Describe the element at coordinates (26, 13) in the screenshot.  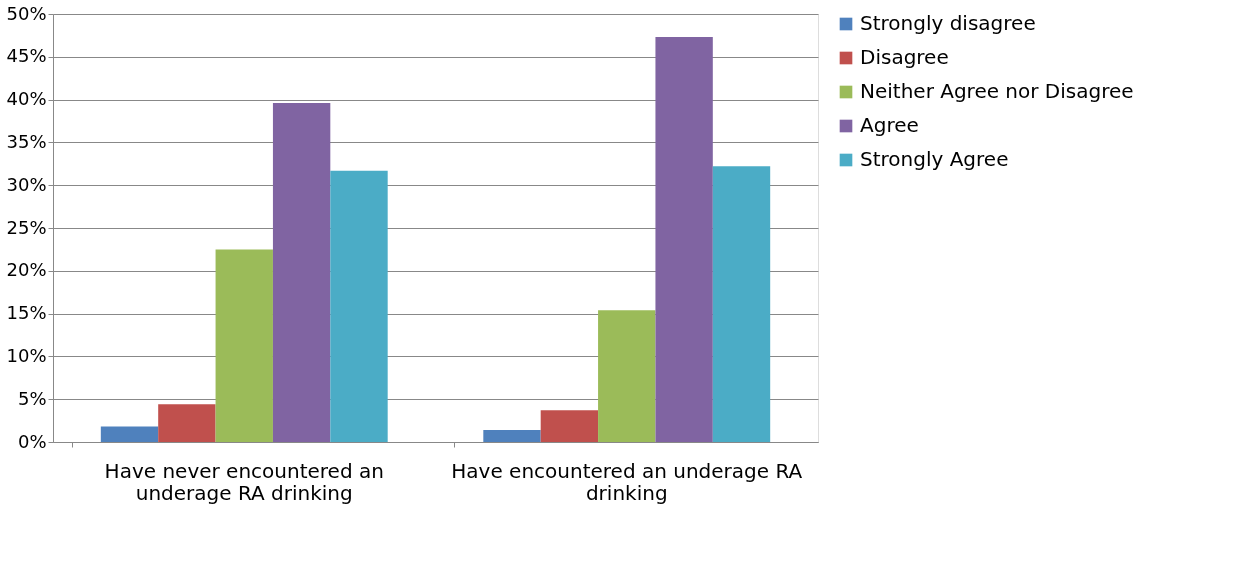
I see `y-tick-label: 50%` at that location.